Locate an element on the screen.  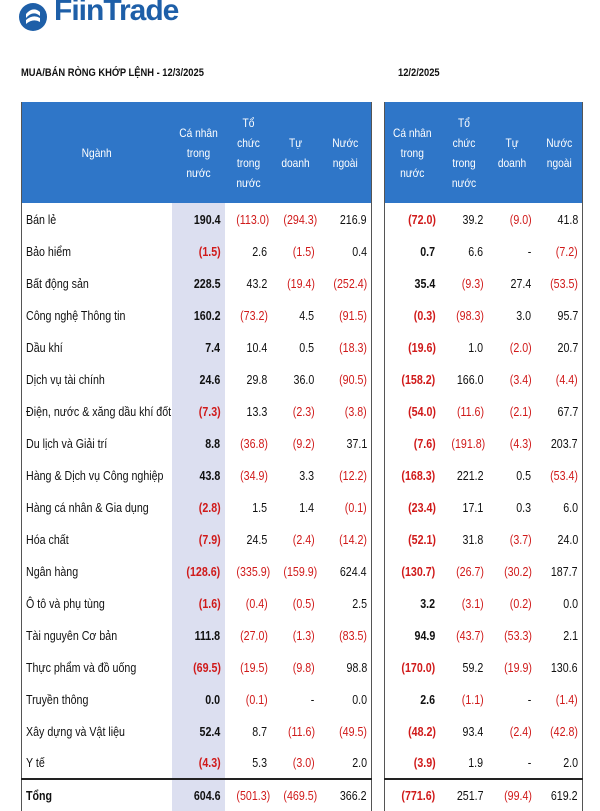
sector-name-cell: Tổng is located at coordinates (96, 794).